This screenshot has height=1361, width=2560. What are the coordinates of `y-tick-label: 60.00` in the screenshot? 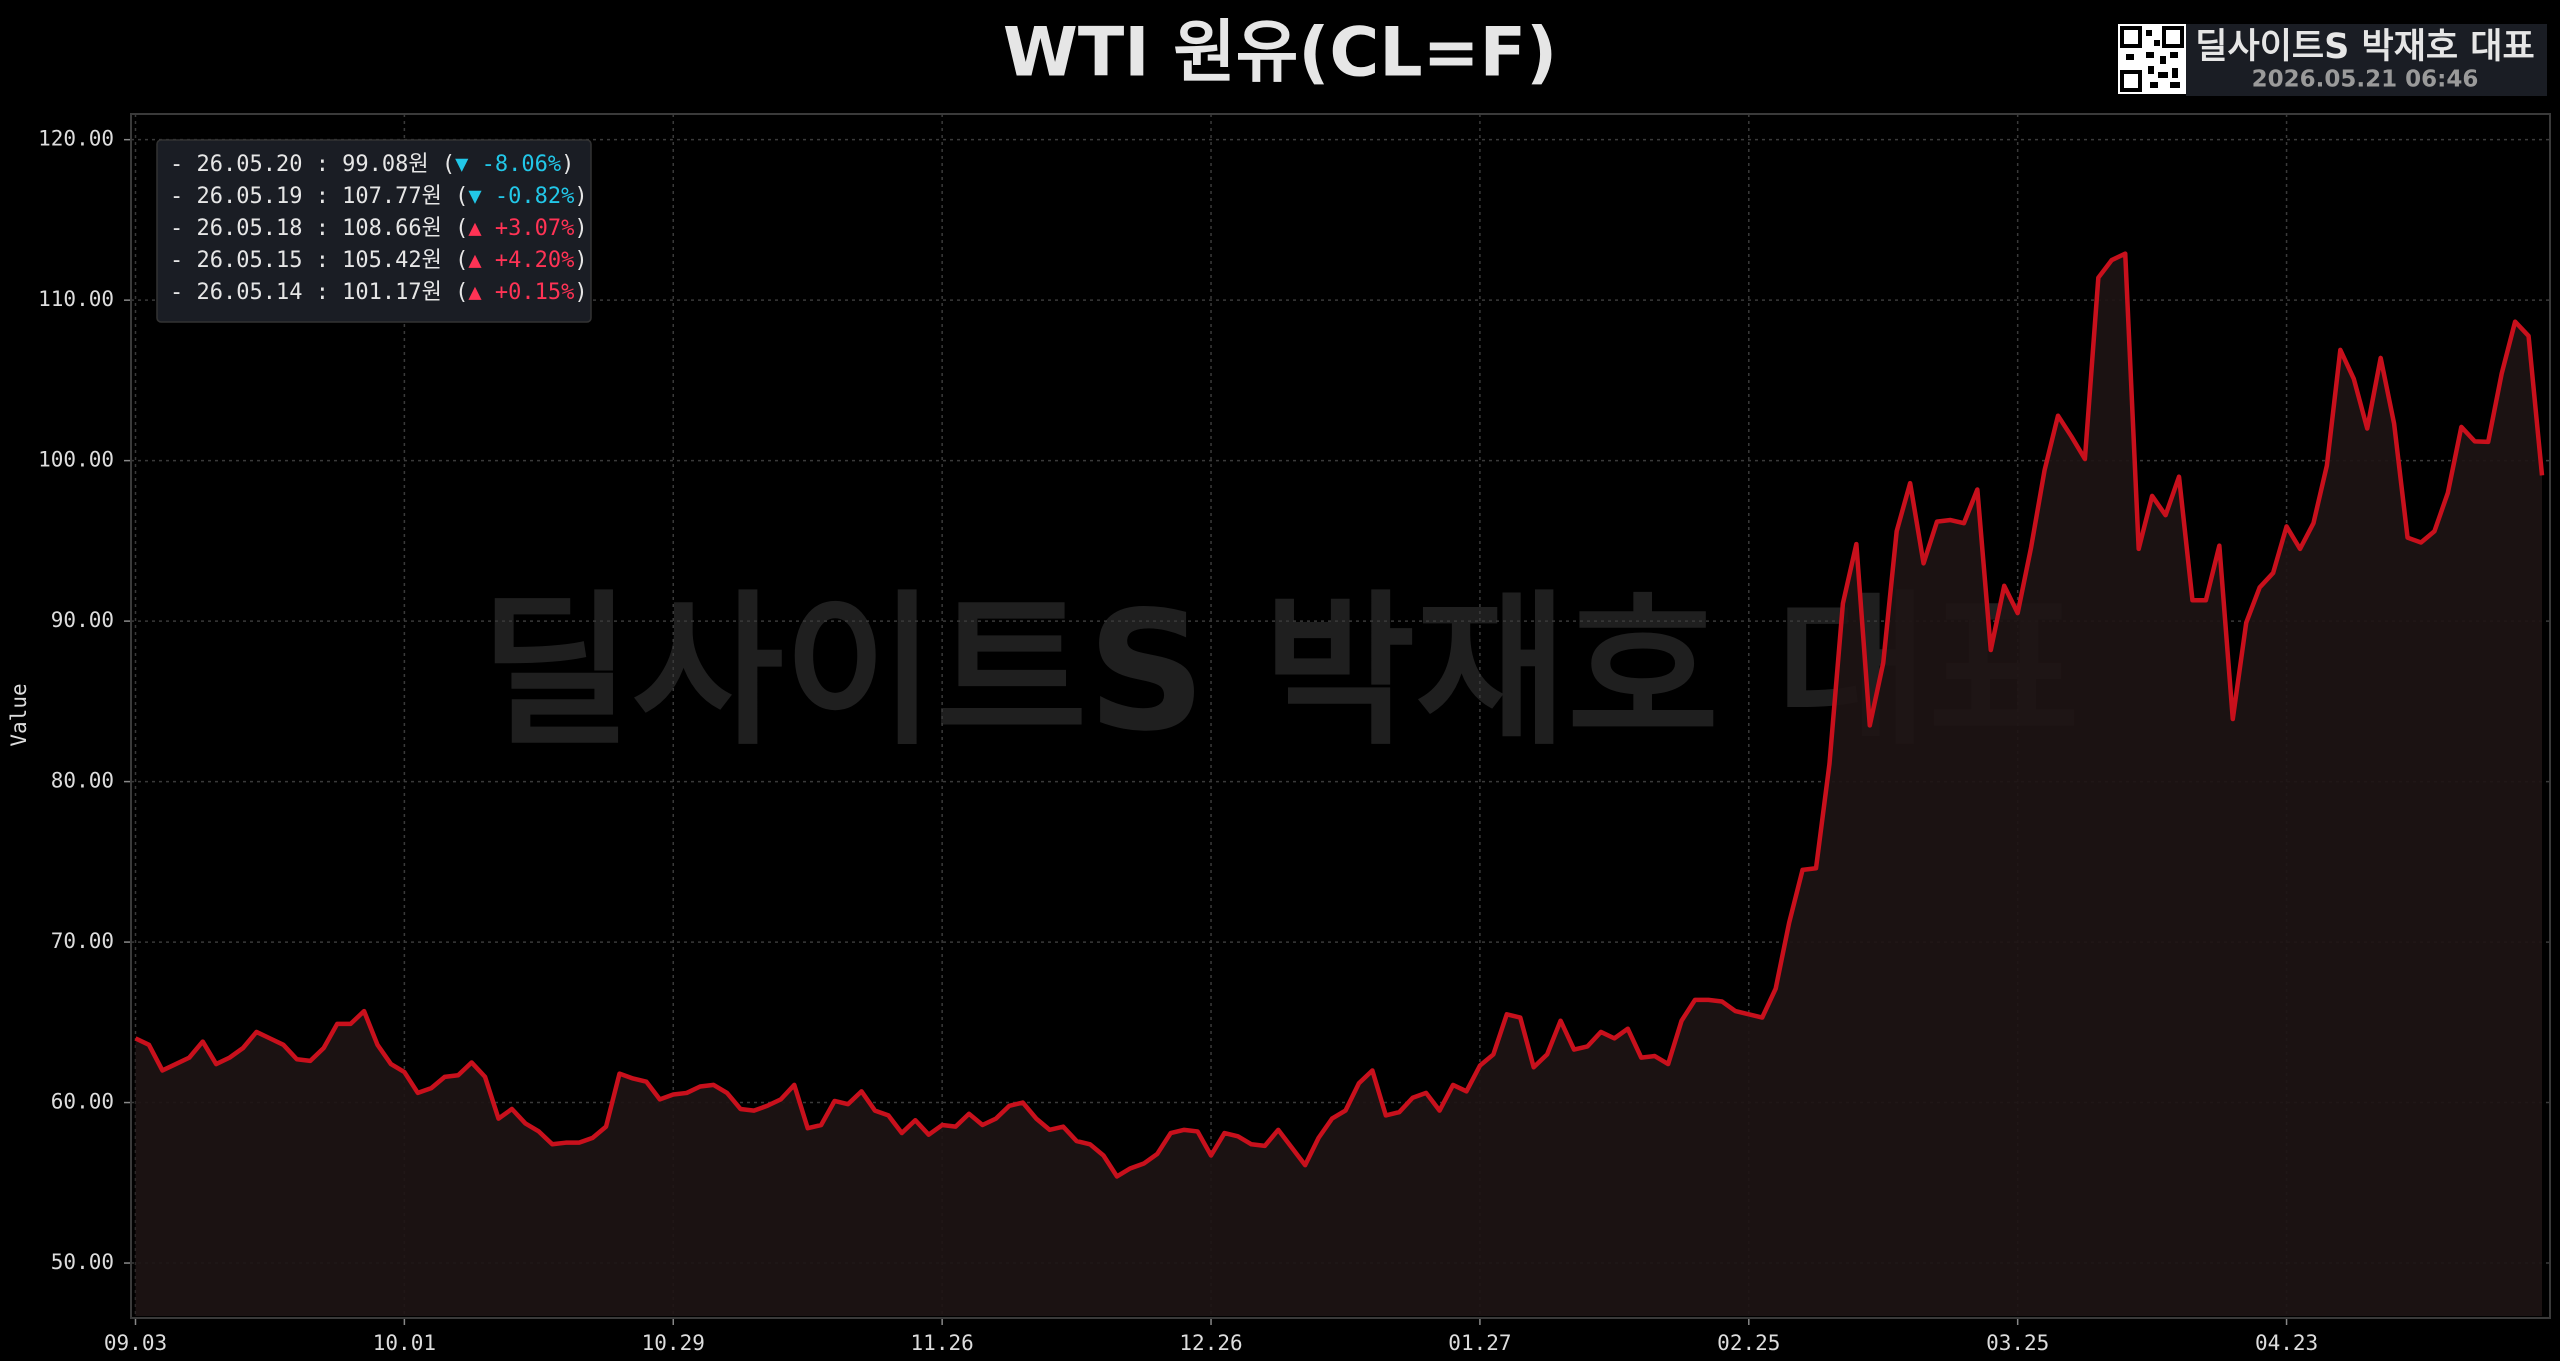 It's located at (82, 1102).